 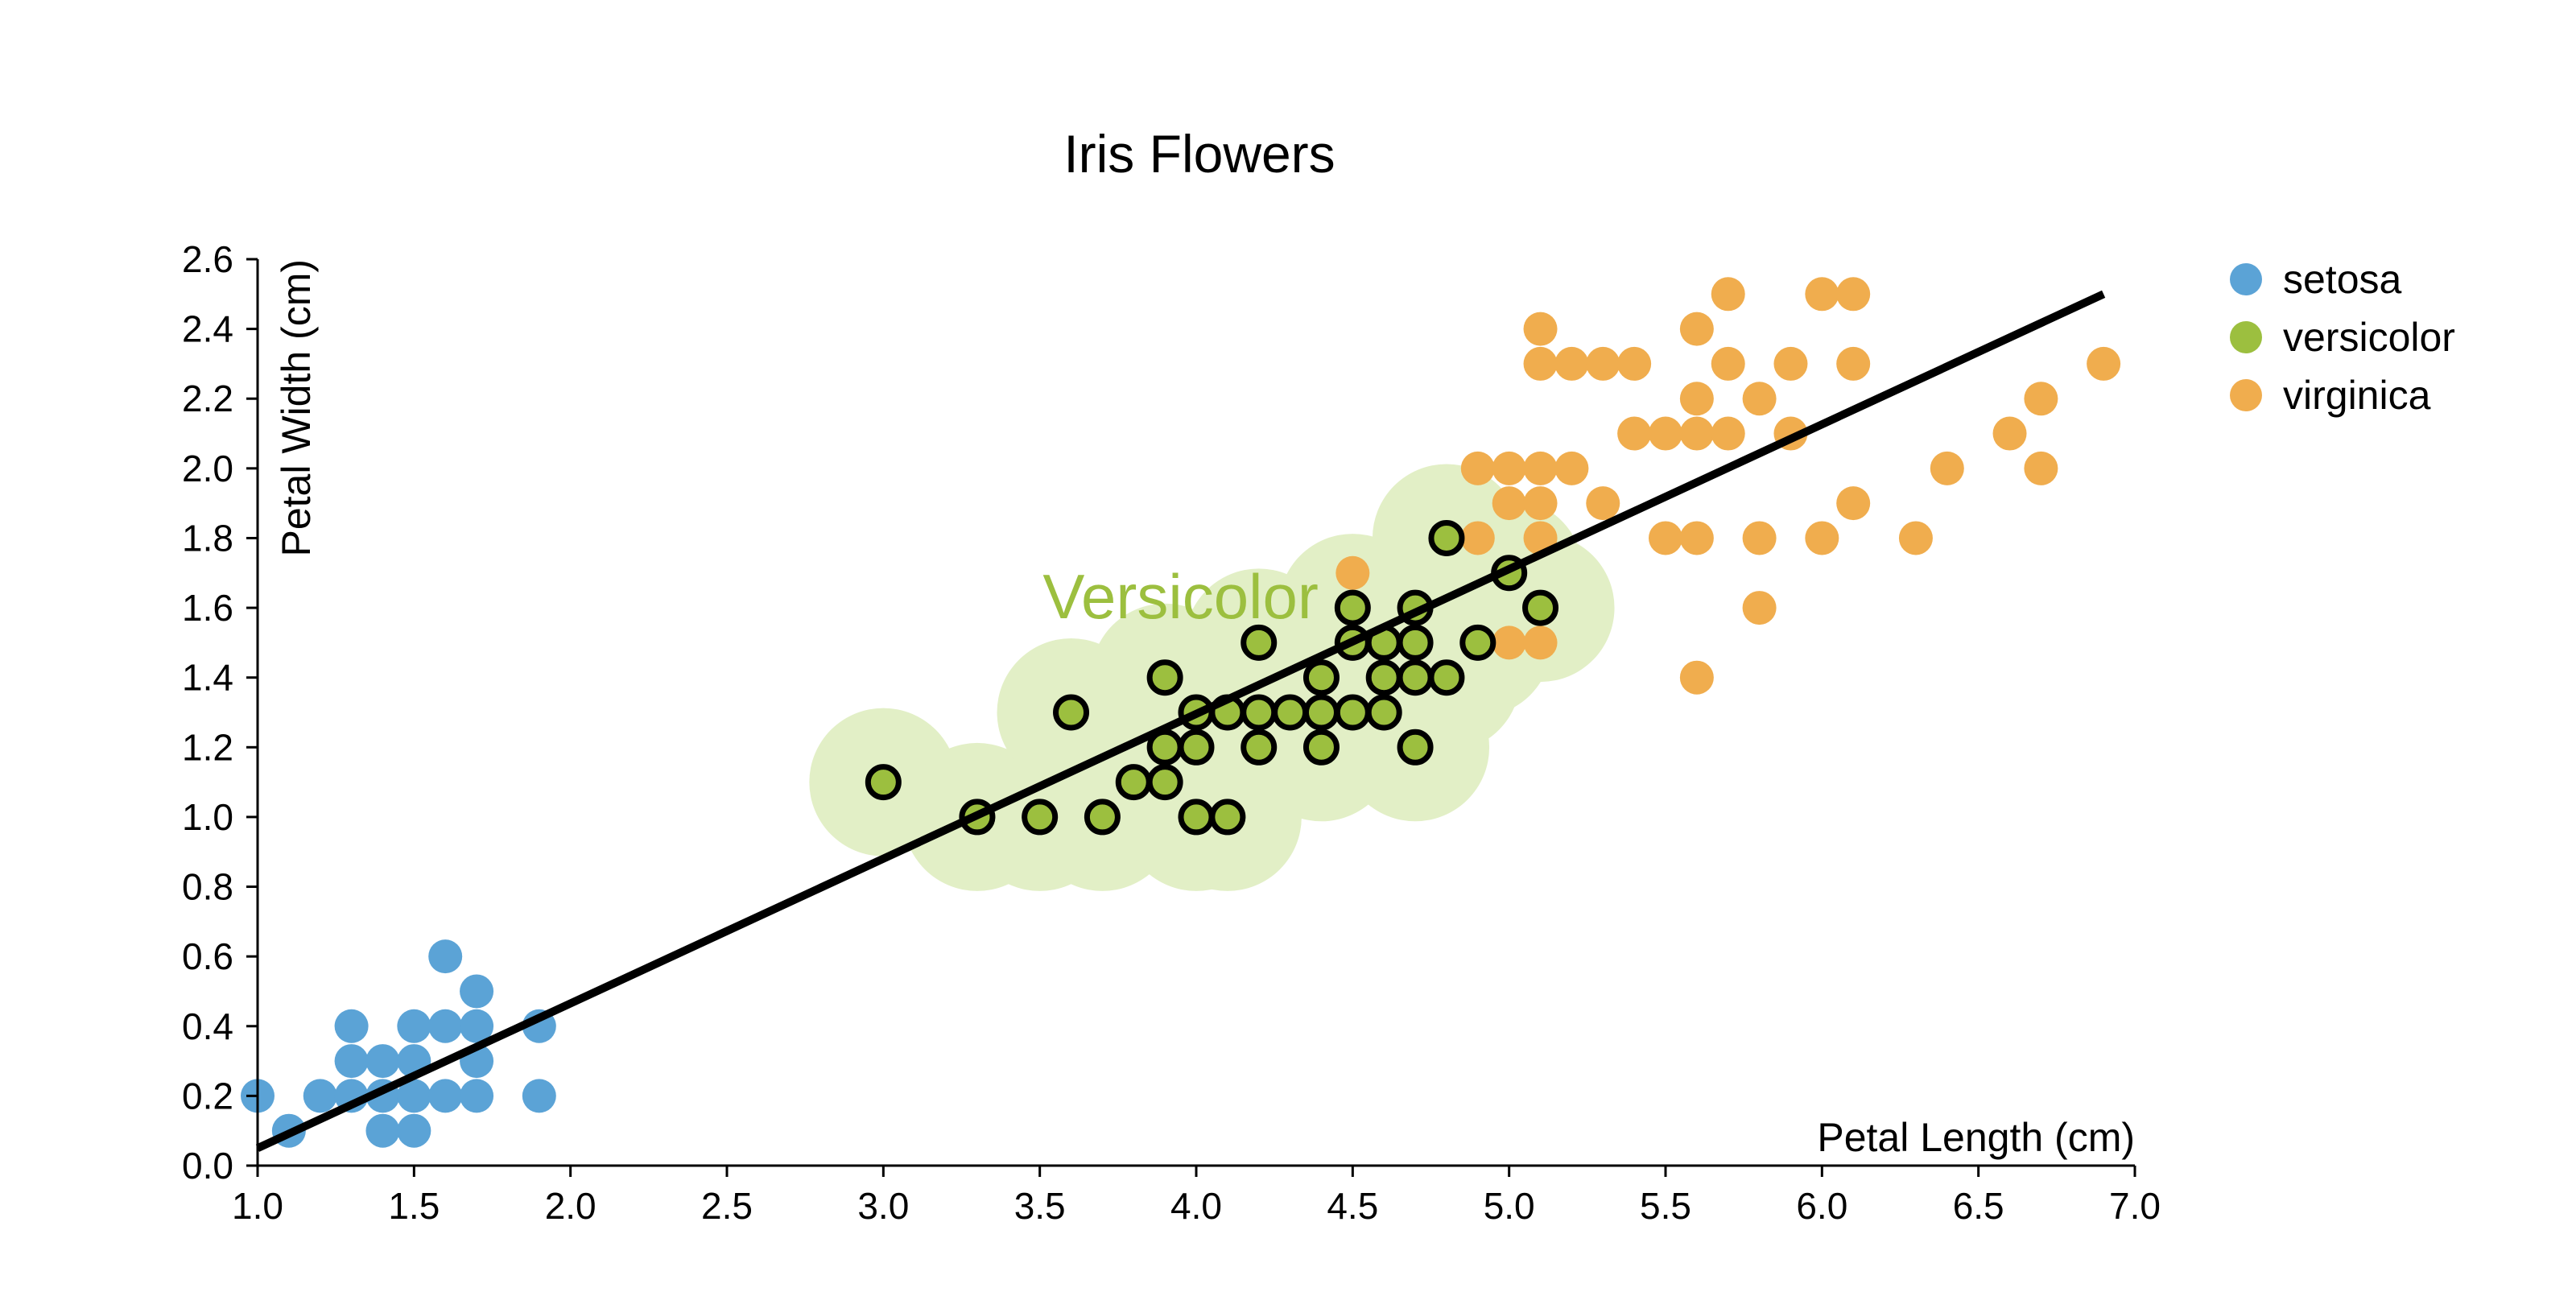 I want to click on legend-label-setosa: setosa, so click(x=2342, y=279).